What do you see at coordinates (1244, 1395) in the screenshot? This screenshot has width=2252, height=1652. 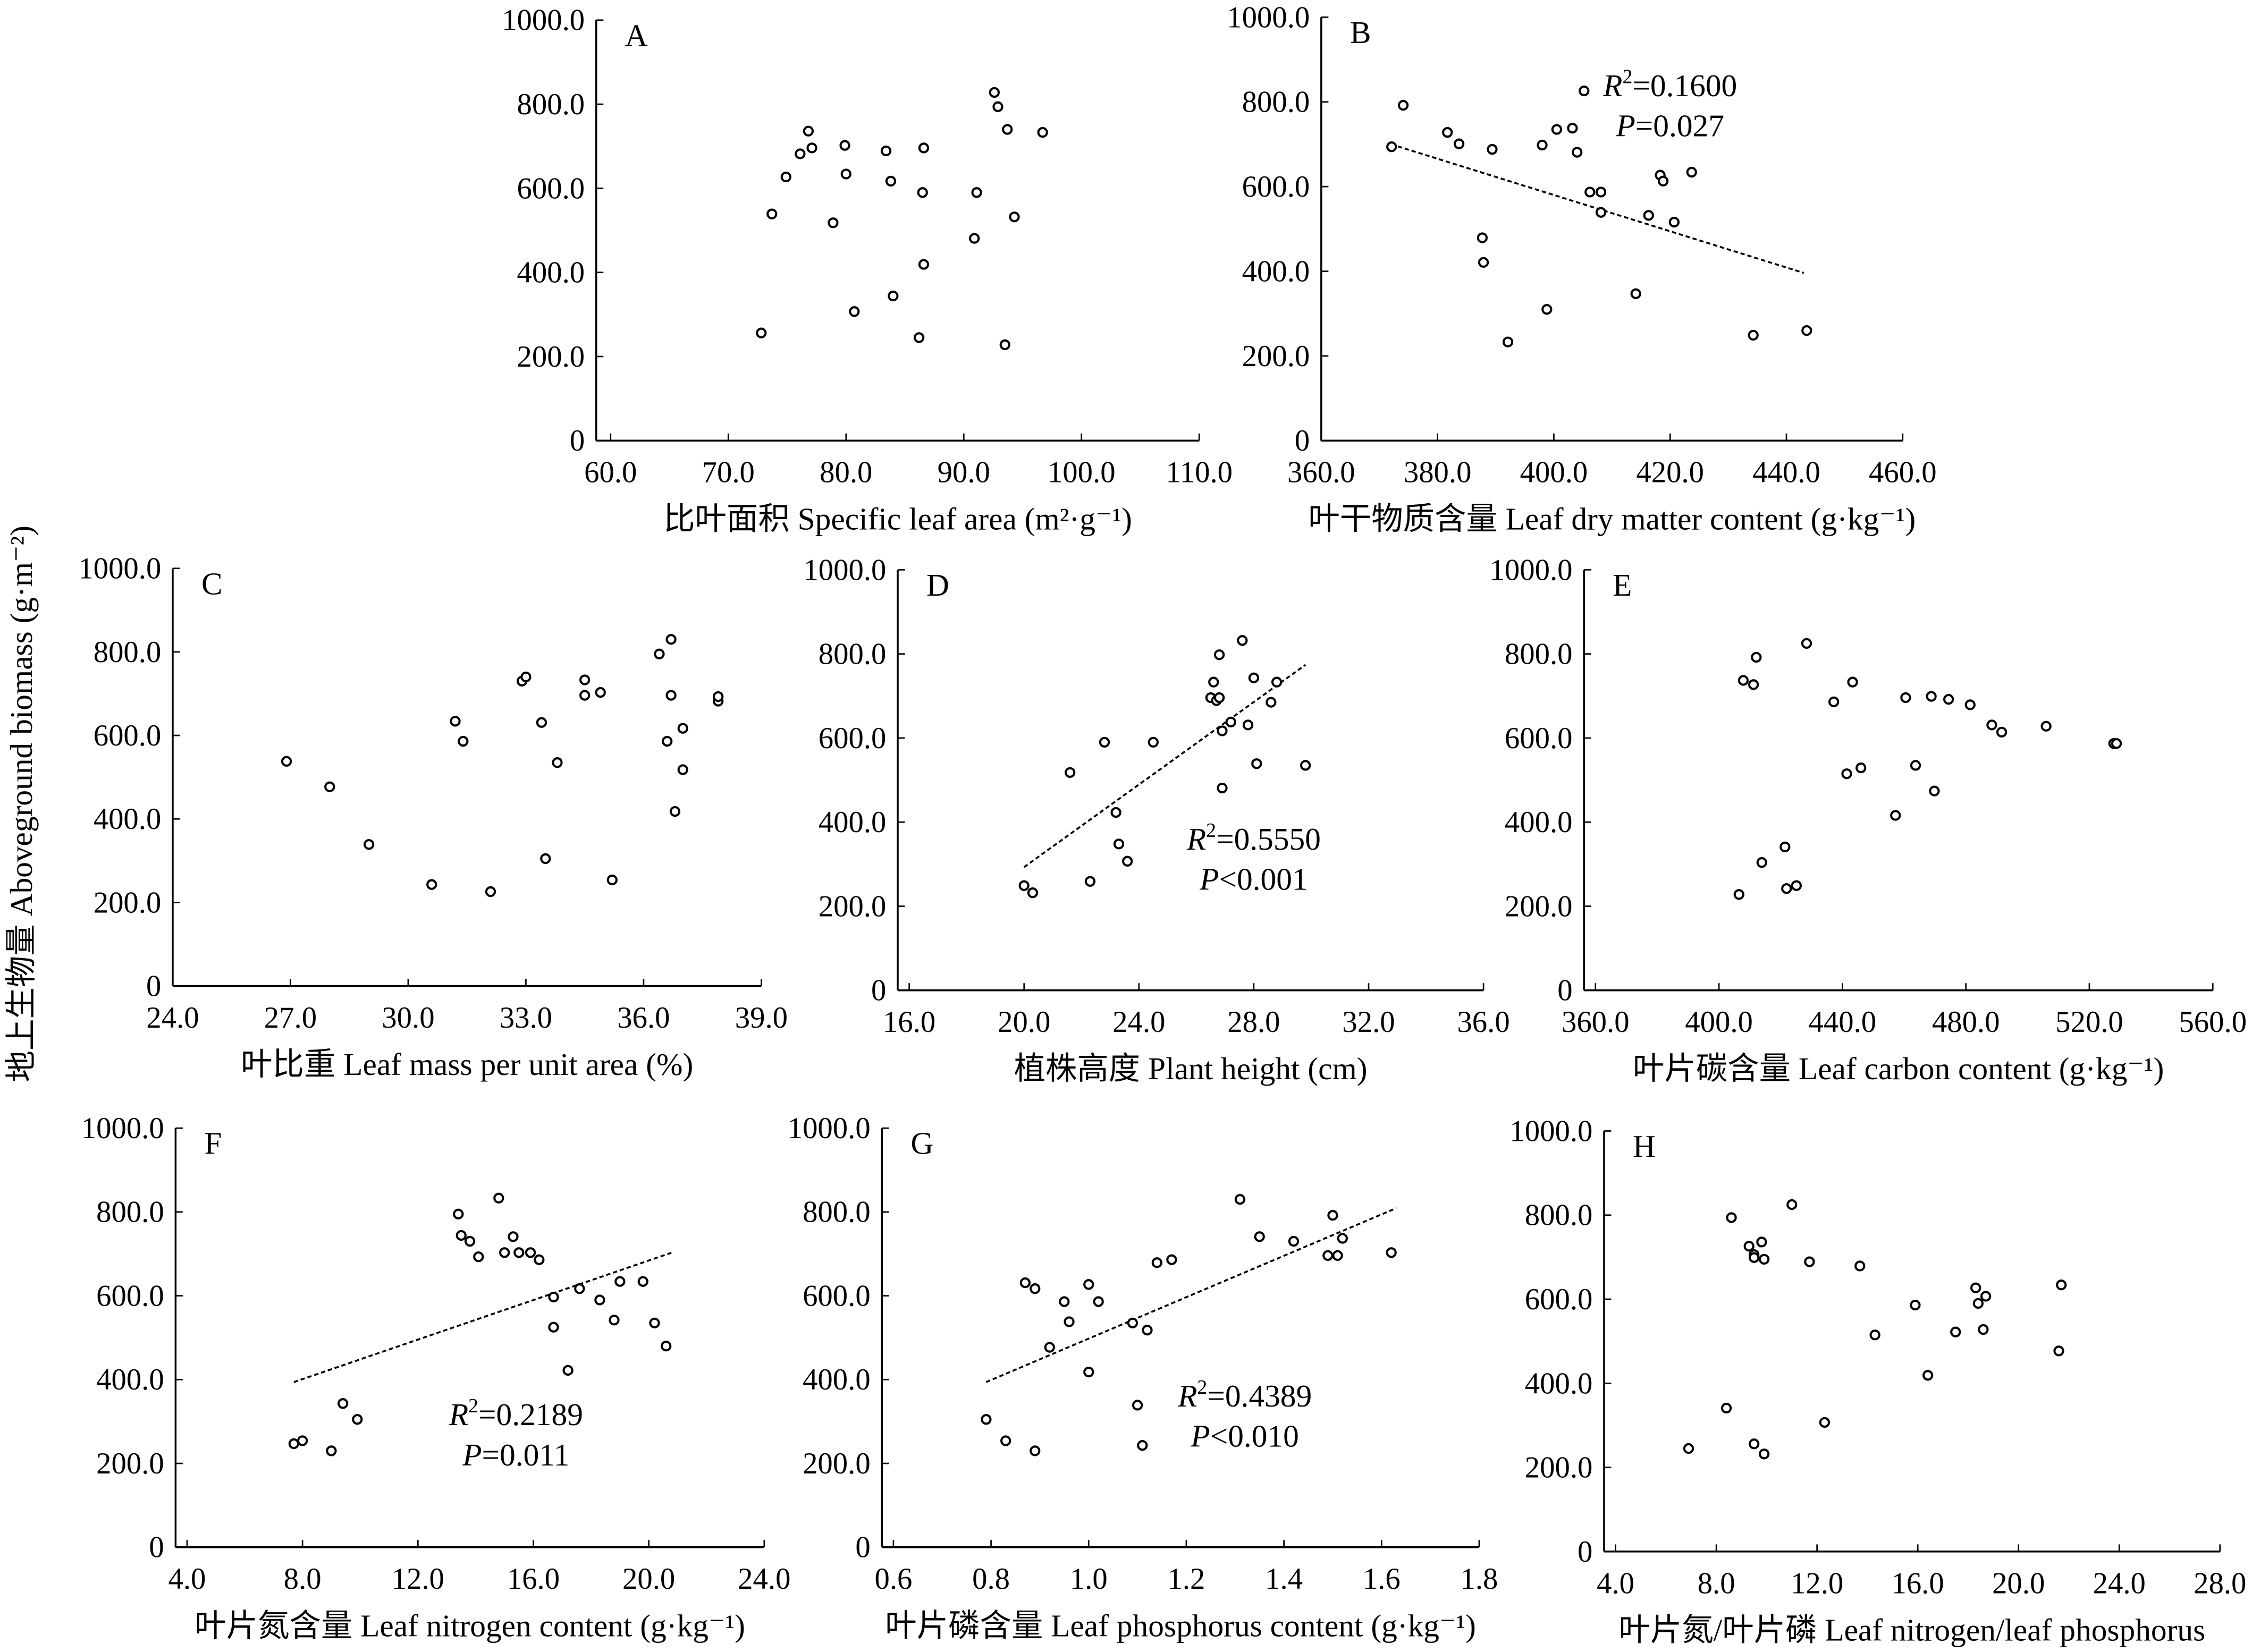 I see `r-squared-annotation: R2=0.4389` at bounding box center [1244, 1395].